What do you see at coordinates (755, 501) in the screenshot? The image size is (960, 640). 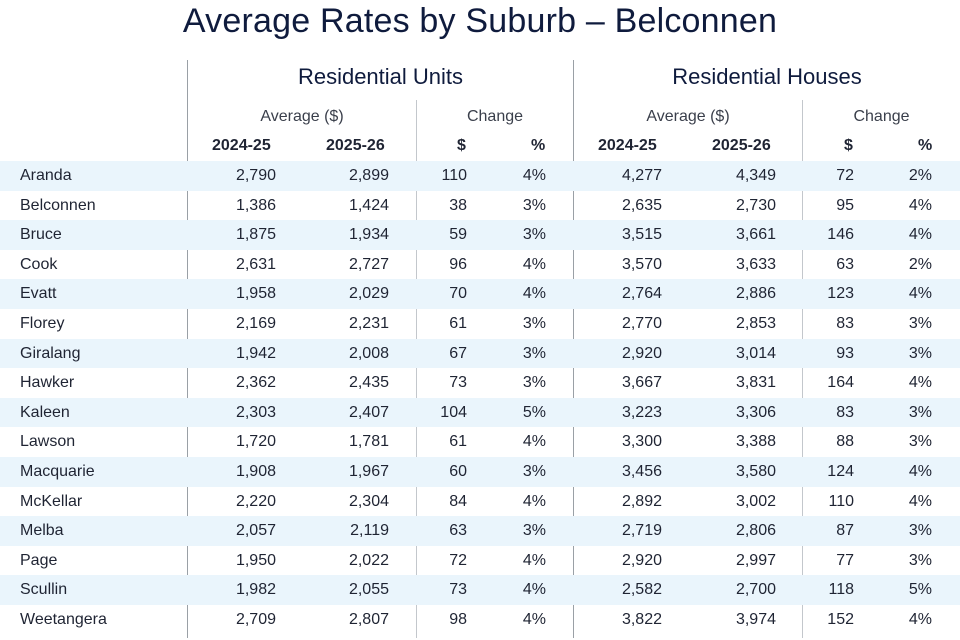 I see `cell-houses-2025-26: 3,002` at bounding box center [755, 501].